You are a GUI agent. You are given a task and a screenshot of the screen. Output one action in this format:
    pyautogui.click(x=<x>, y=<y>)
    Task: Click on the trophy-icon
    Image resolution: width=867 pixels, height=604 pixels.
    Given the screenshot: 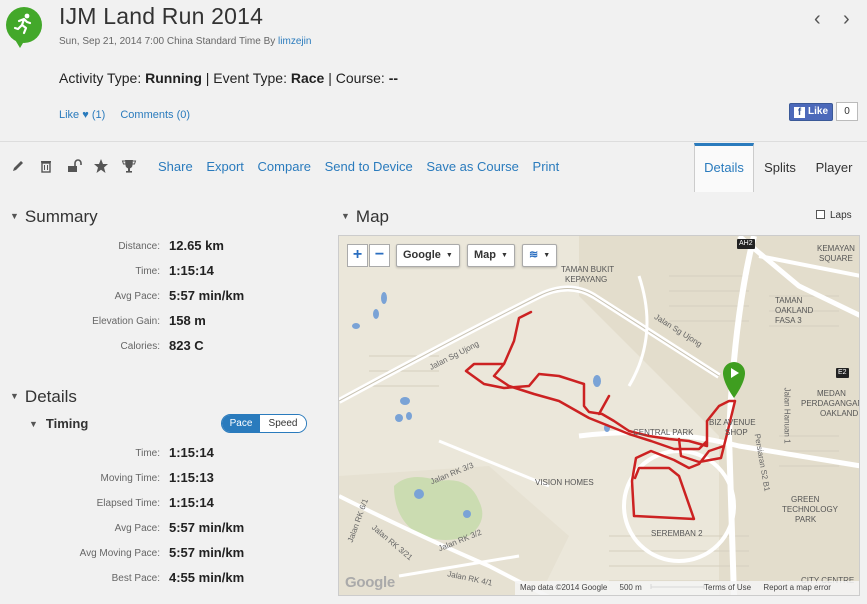 What is the action you would take?
    pyautogui.click(x=129, y=166)
    